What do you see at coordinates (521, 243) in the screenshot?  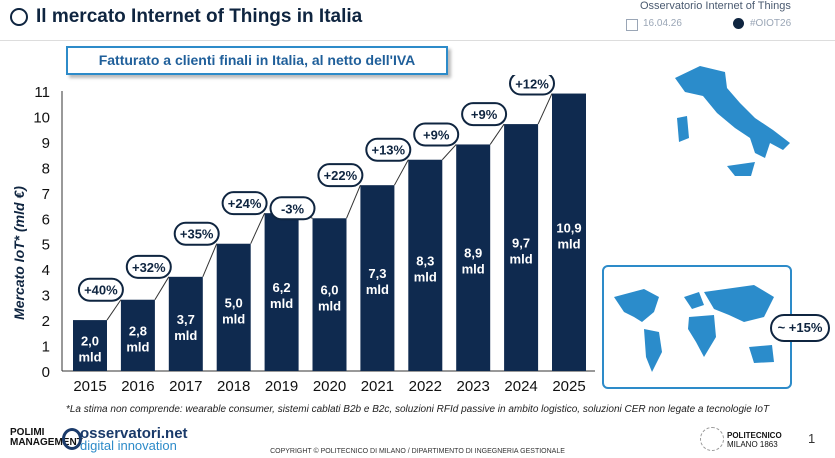 I see `data-label: 9,7` at bounding box center [521, 243].